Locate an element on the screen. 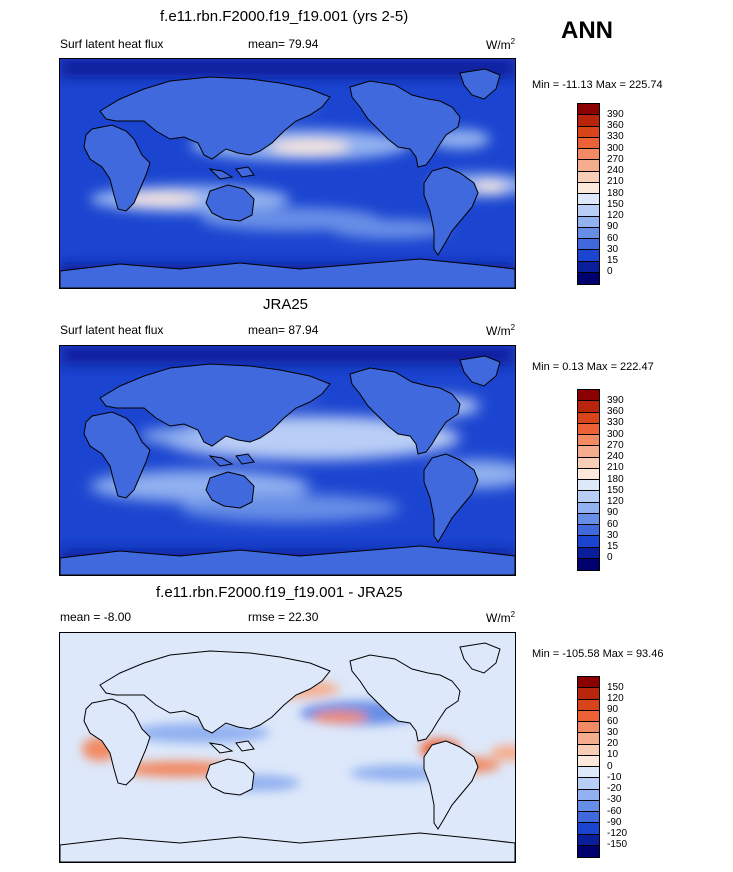 The image size is (733, 872). colorbar-tick-label: -10 is located at coordinates (614, 777).